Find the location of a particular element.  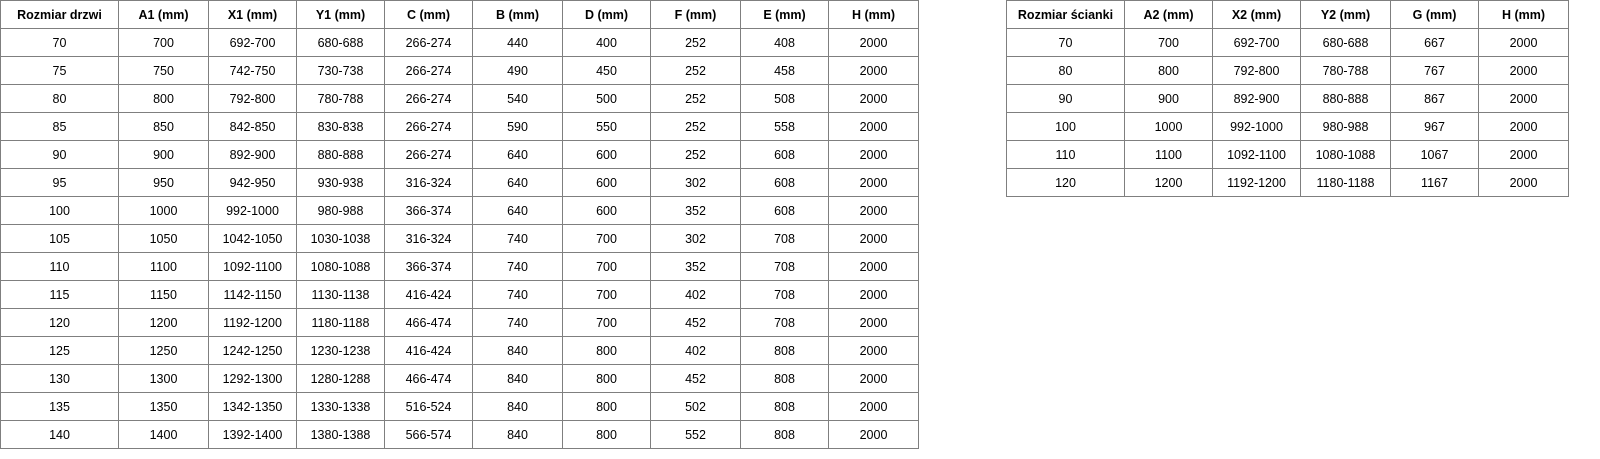

column-header: A1 (mm) is located at coordinates (163, 14).